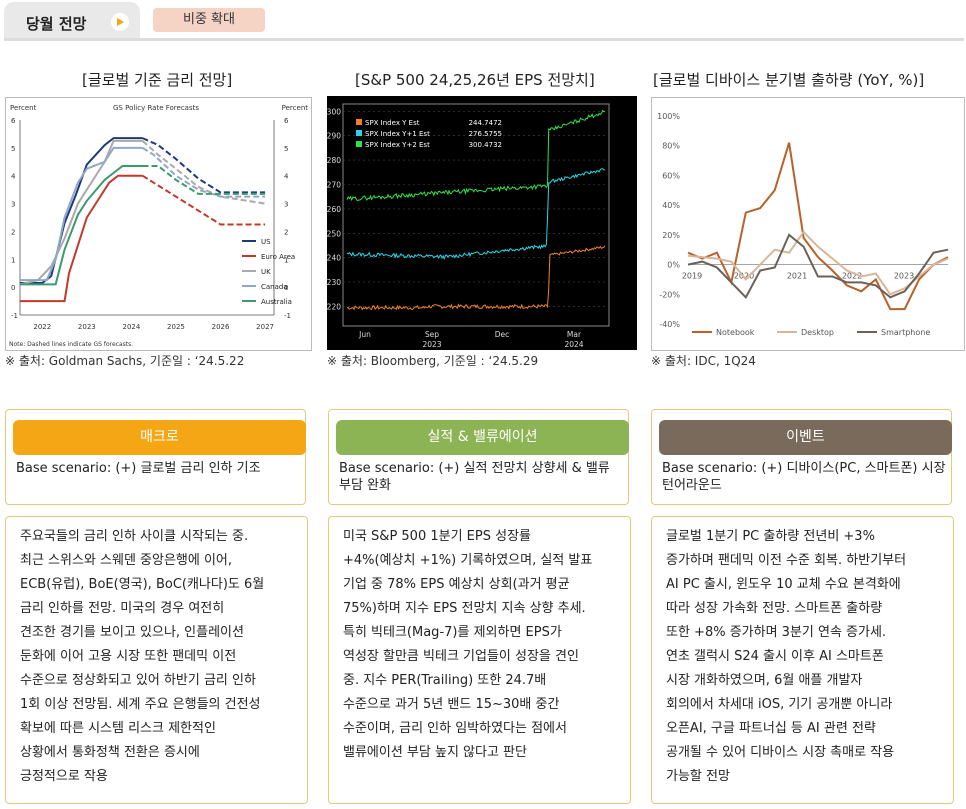  Describe the element at coordinates (334, 306) in the screenshot. I see `y-tick-label: 220` at that location.